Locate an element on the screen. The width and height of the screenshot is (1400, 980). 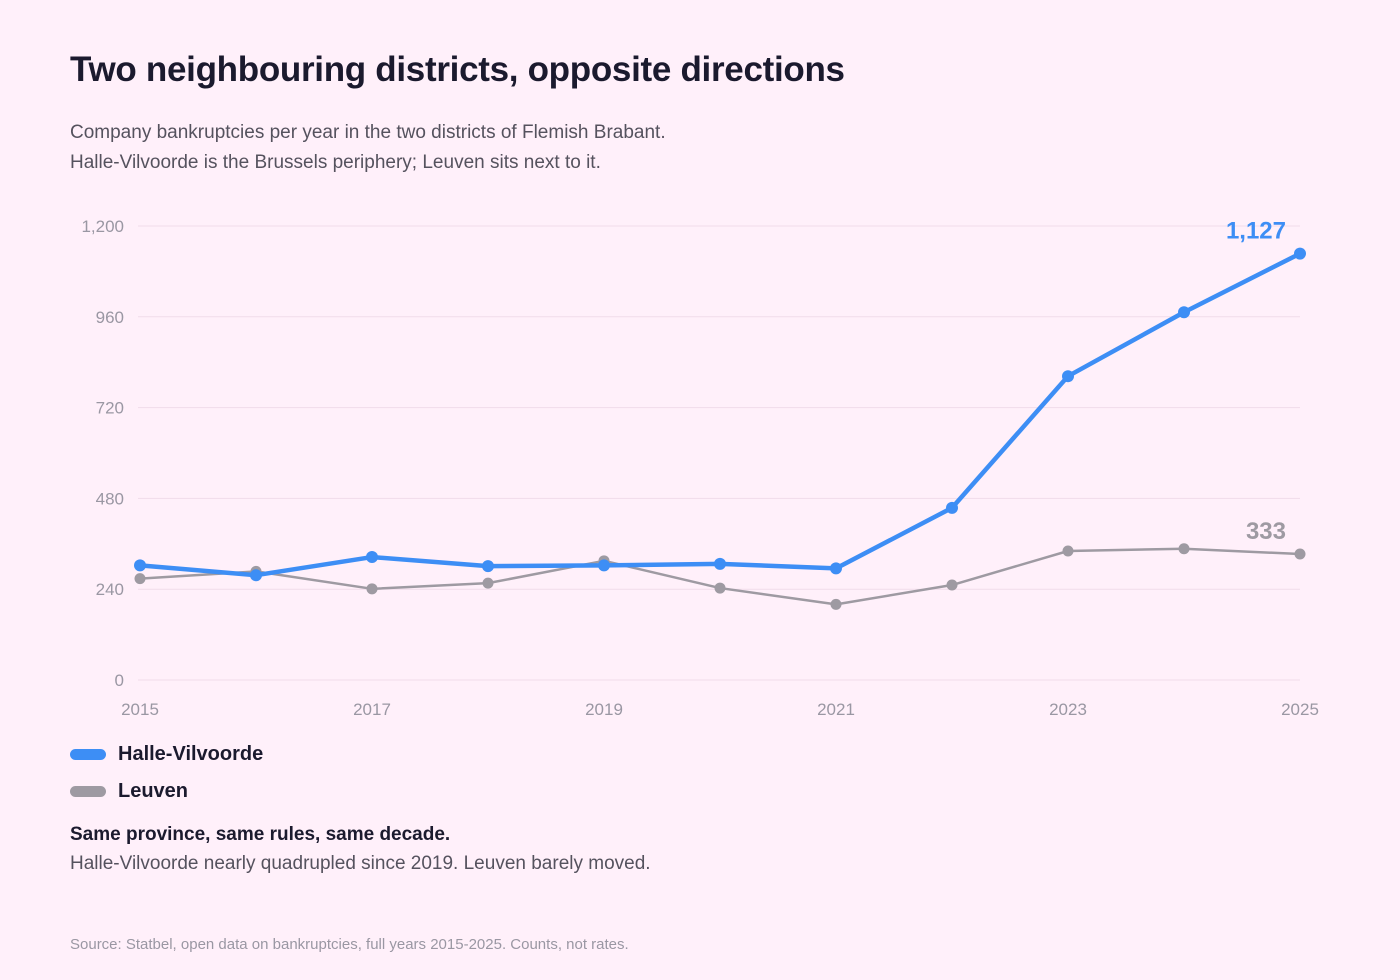
point-halle-vilvoorde-2025 is located at coordinates (1300, 253).